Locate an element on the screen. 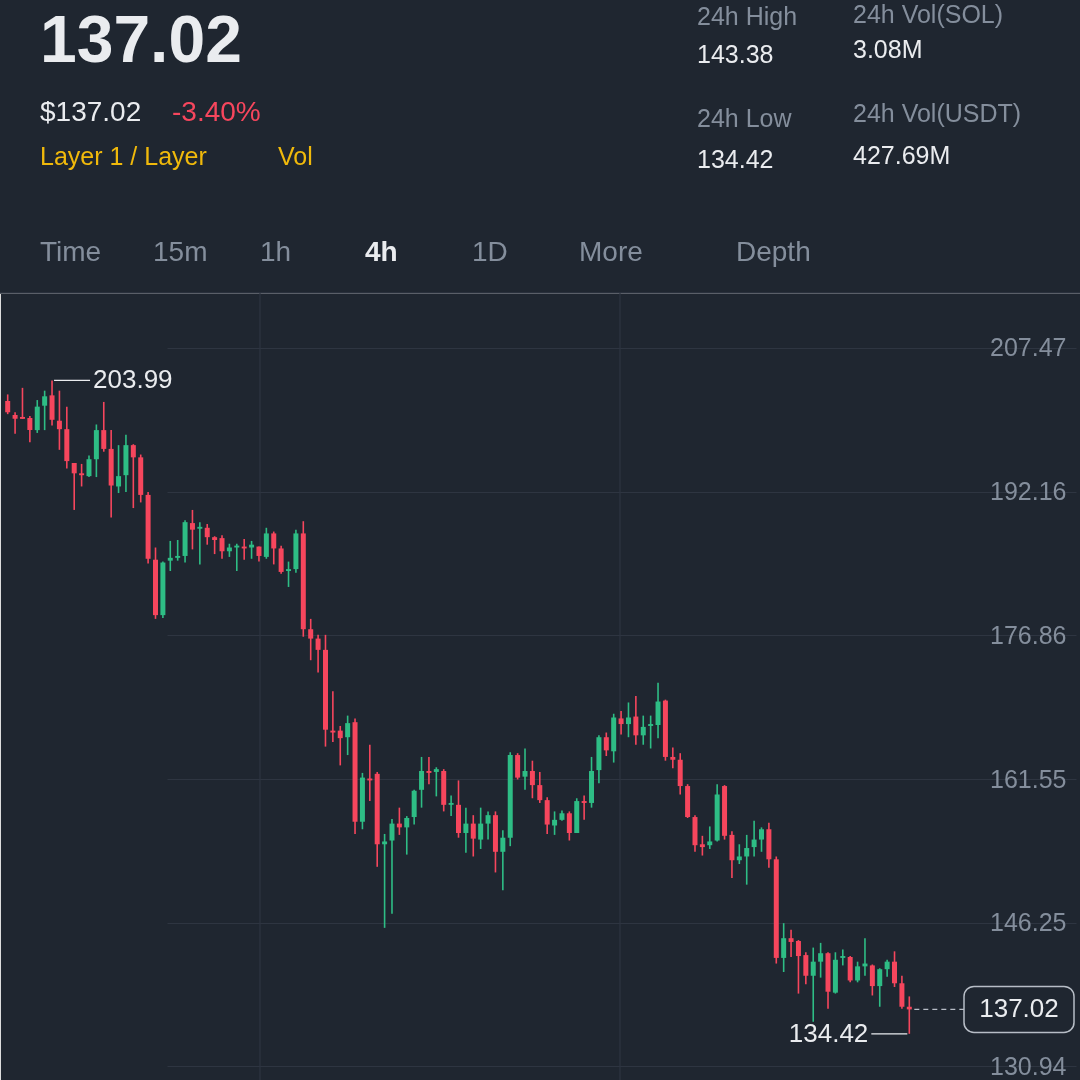  text: 24h Low is located at coordinates (745, 118).